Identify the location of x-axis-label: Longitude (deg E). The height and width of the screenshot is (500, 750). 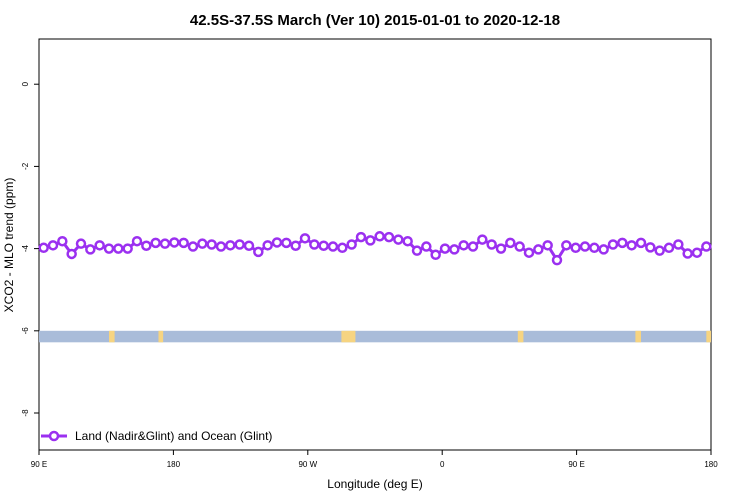
(374, 484).